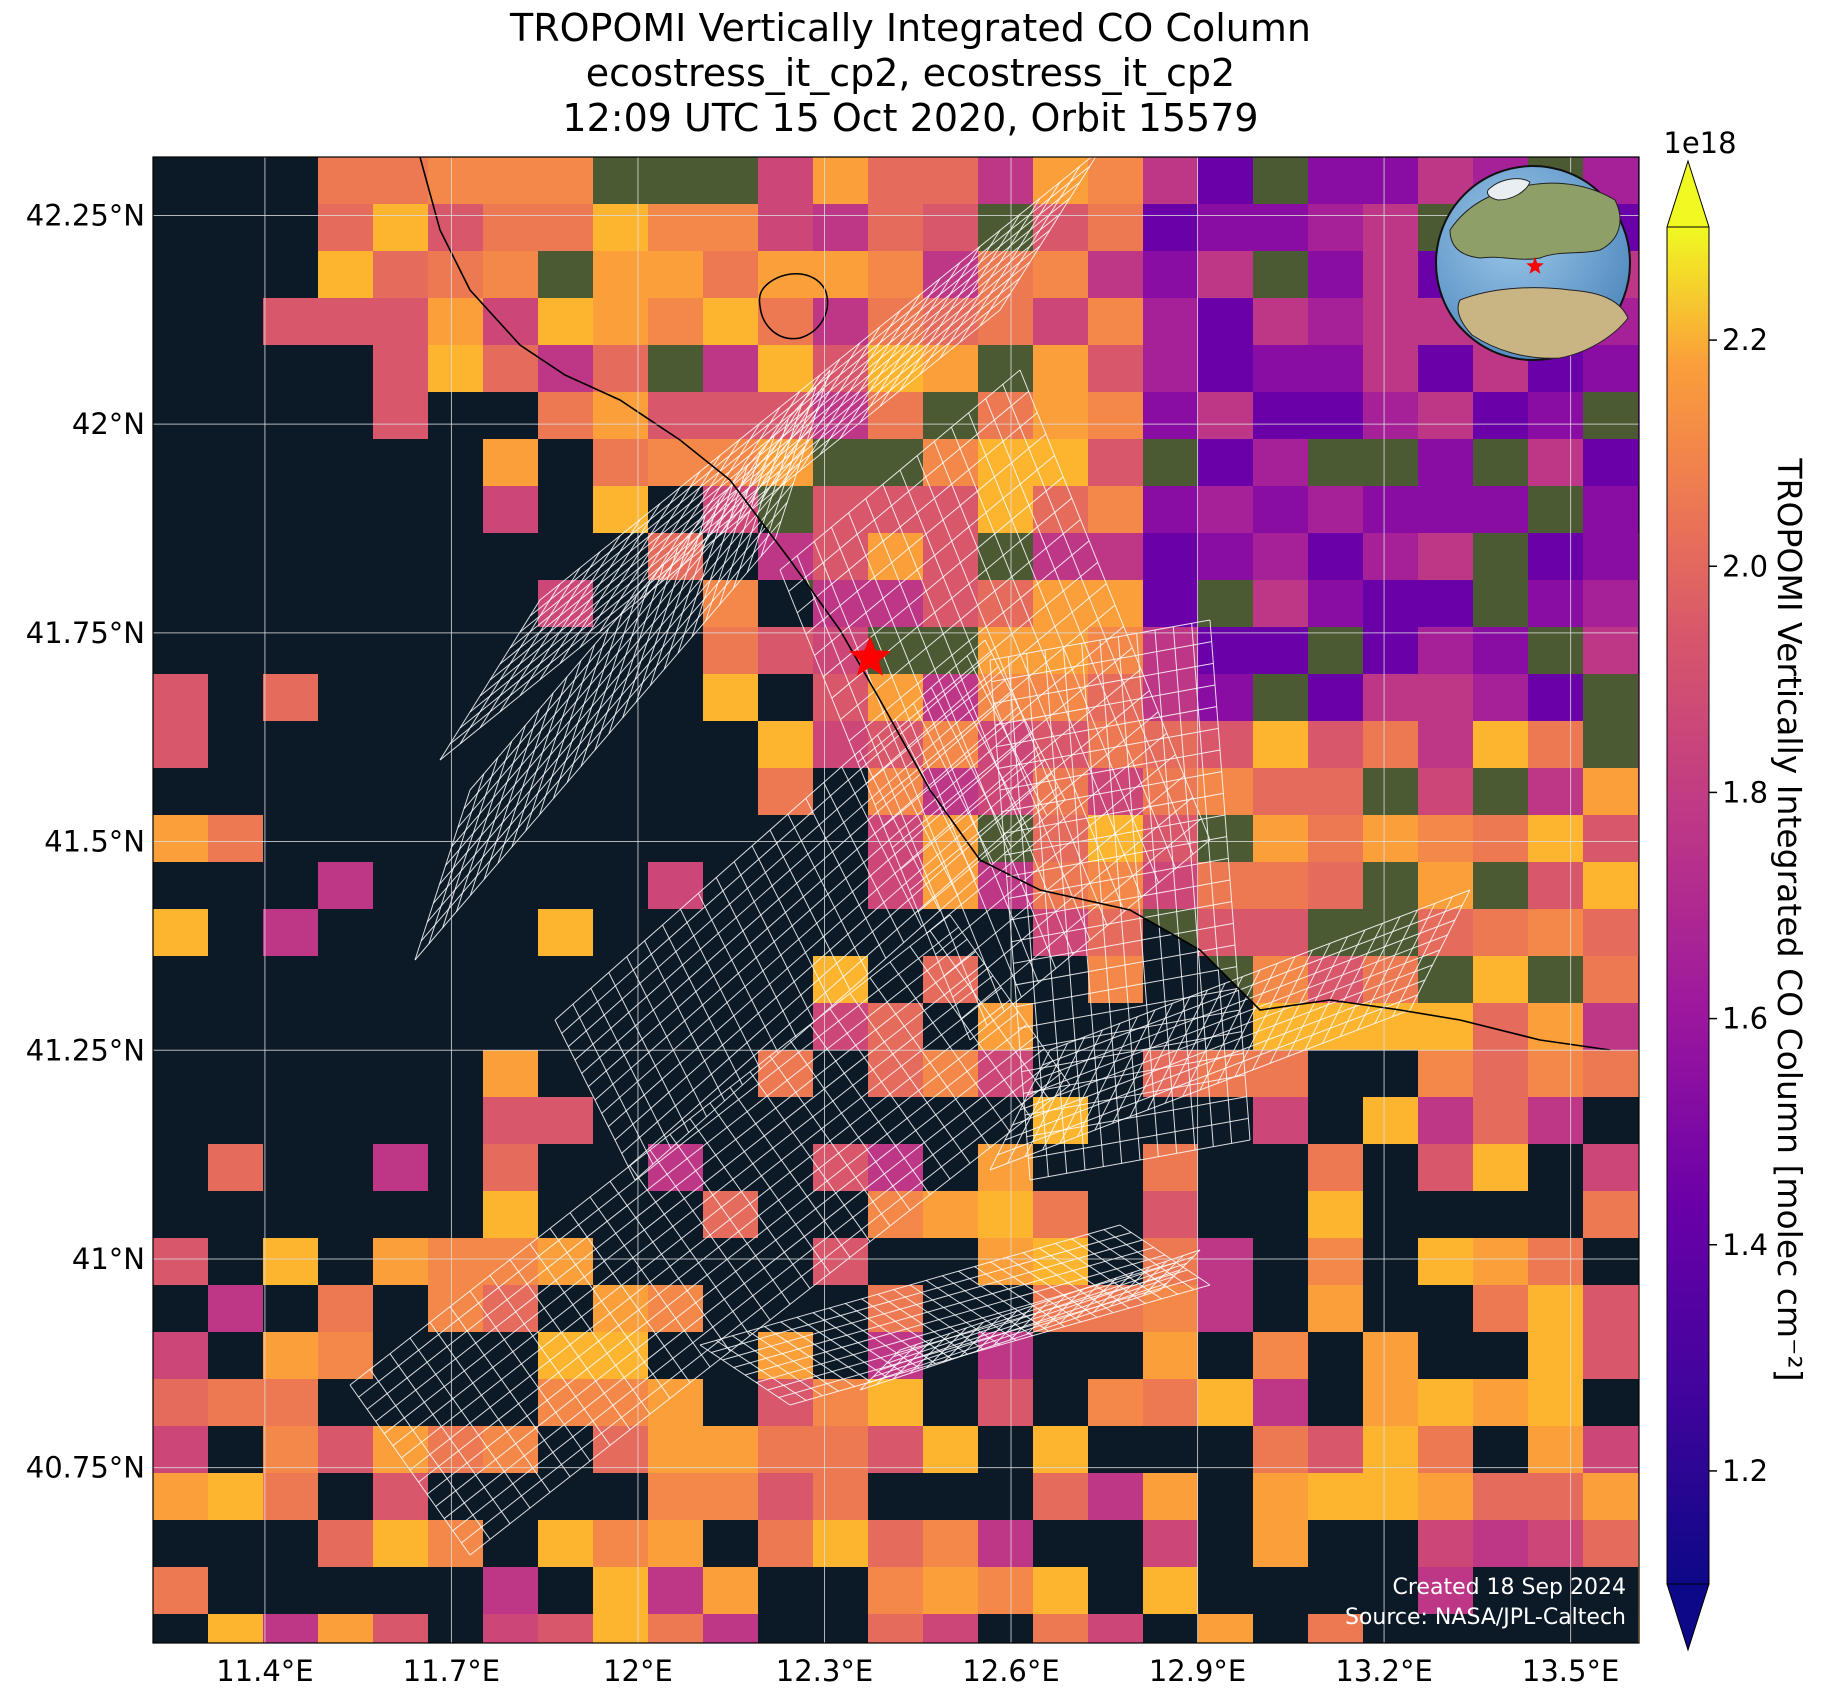 This screenshot has width=1821, height=1692. What do you see at coordinates (1120, 900) in the screenshot?
I see `footprint-mesh` at bounding box center [1120, 900].